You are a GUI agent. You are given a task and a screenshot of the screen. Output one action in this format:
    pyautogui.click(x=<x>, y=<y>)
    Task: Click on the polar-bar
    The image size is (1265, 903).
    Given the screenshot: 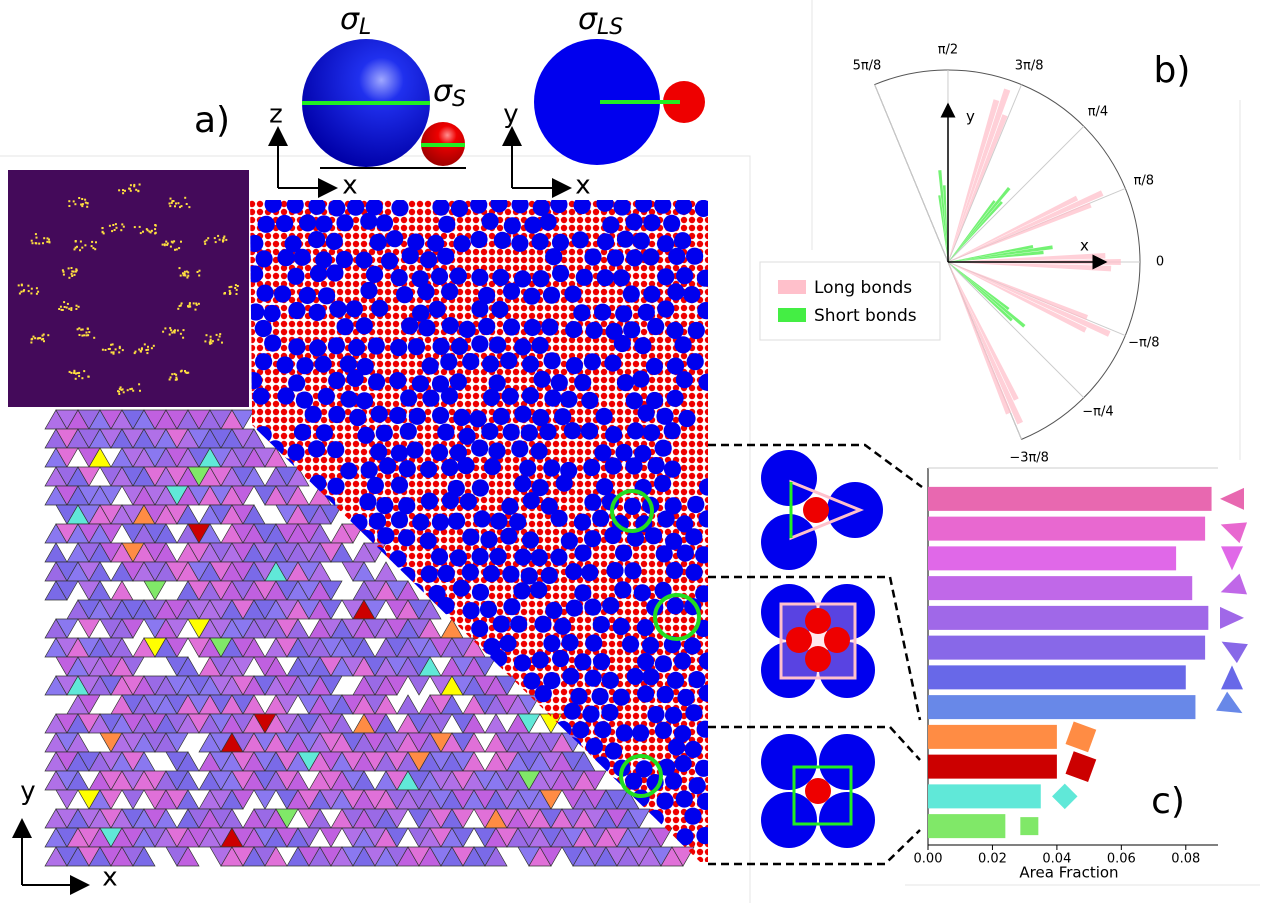 What is the action you would take?
    pyautogui.click(x=1013, y=228)
    